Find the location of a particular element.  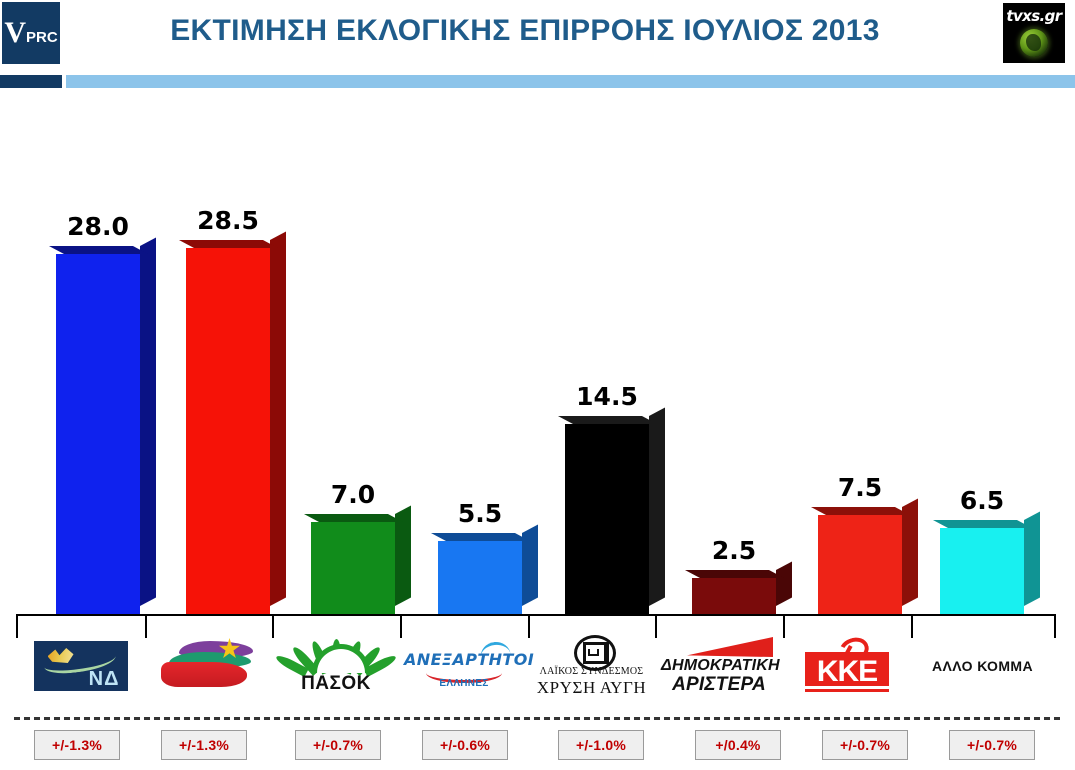

nd-torch-icon is located at coordinates (60, 655).